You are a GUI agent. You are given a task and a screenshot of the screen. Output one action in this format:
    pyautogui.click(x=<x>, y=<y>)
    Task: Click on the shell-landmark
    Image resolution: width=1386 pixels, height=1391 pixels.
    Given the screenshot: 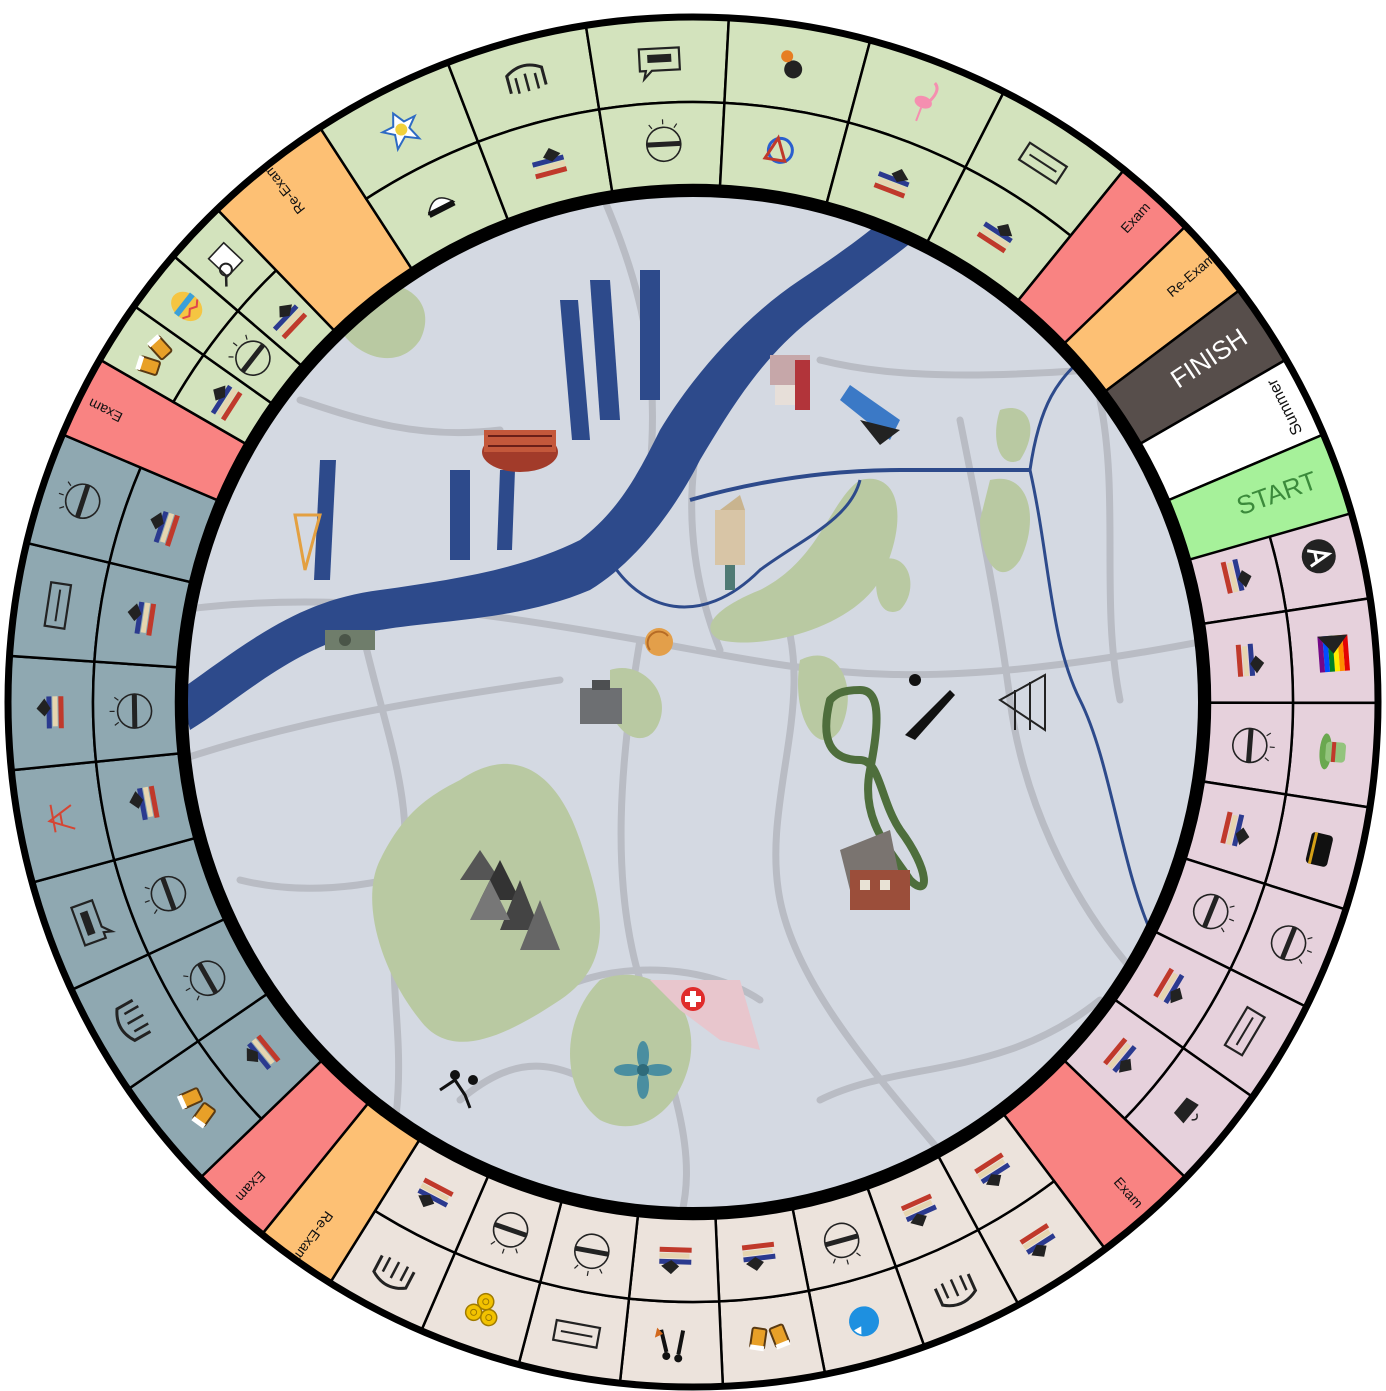 What is the action you would take?
    pyautogui.click(x=659, y=642)
    